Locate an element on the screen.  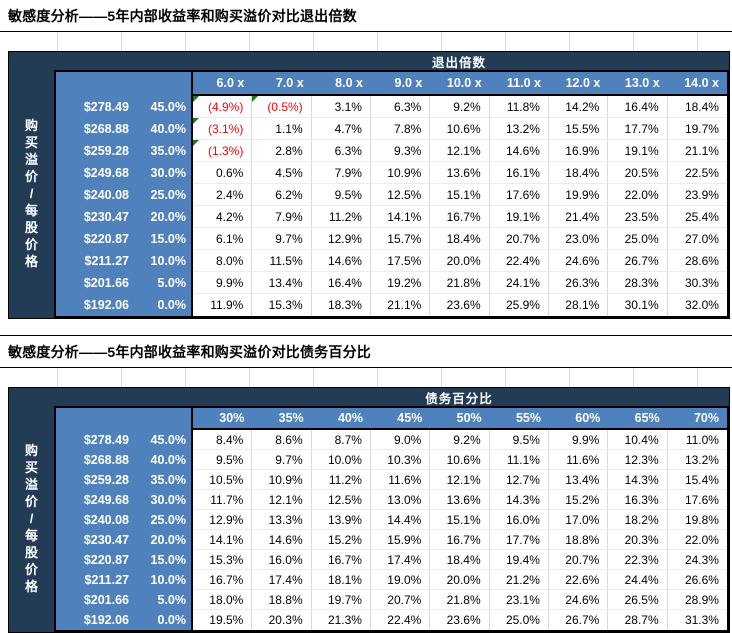
irr-value-cell: 12.9% is located at coordinates (223, 520).